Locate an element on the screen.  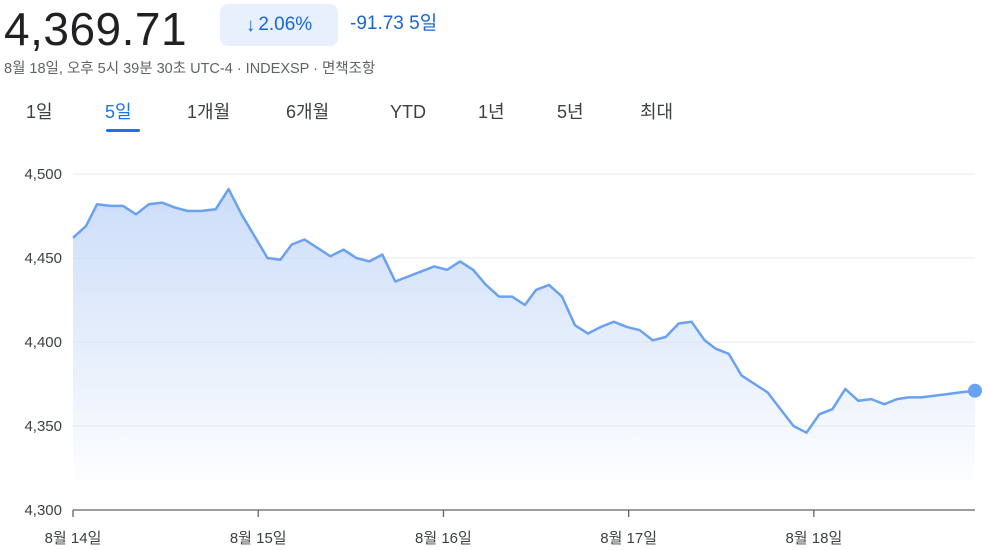
change-absolute: -91.73 is located at coordinates (377, 23).